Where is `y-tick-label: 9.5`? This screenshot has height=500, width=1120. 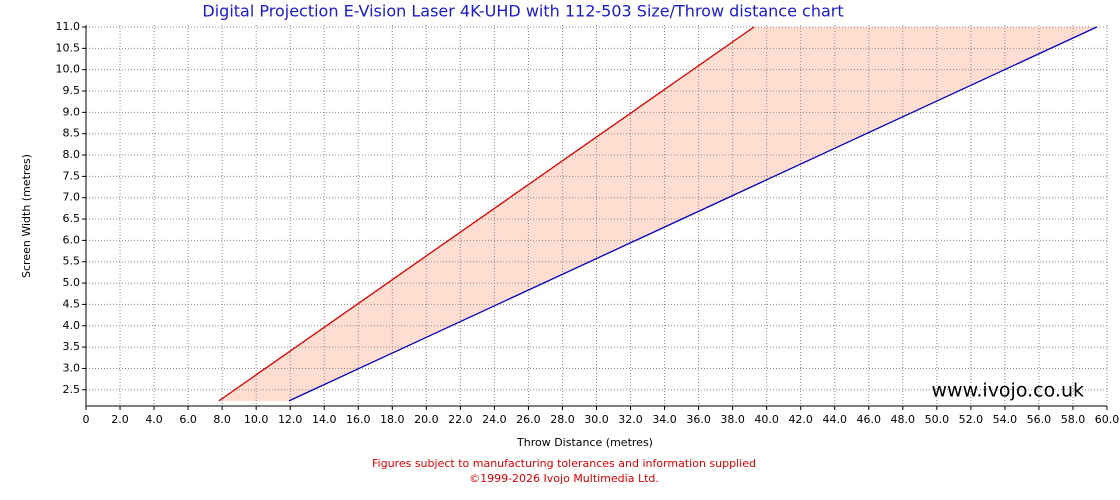
y-tick-label: 9.5 is located at coordinates (72, 90).